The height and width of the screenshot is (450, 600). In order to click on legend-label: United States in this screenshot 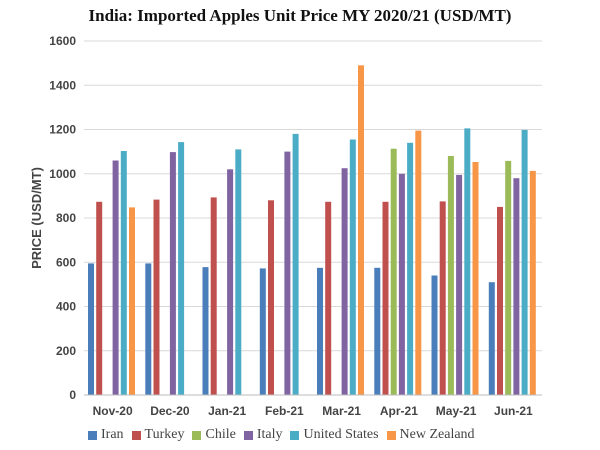, I will do `click(341, 434)`.